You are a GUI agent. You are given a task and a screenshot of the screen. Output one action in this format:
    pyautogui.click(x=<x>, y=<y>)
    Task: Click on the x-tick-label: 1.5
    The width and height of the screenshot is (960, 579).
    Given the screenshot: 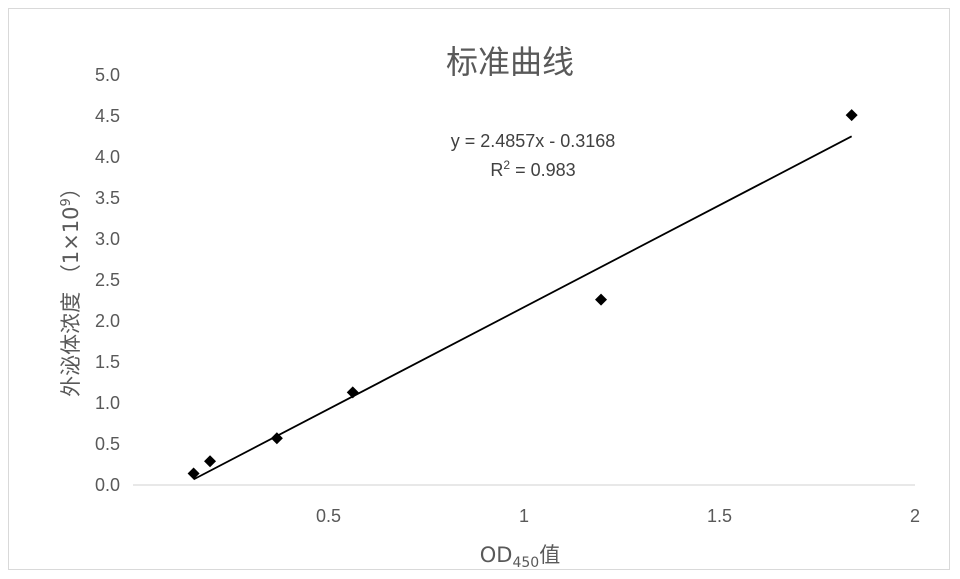 What is the action you would take?
    pyautogui.click(x=719, y=516)
    